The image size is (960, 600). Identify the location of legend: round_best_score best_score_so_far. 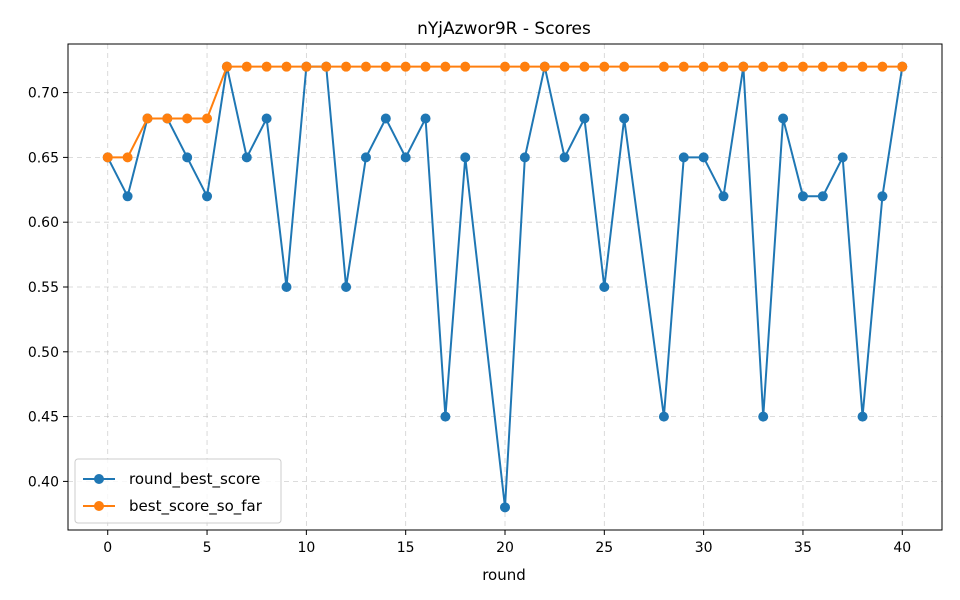
(178, 491).